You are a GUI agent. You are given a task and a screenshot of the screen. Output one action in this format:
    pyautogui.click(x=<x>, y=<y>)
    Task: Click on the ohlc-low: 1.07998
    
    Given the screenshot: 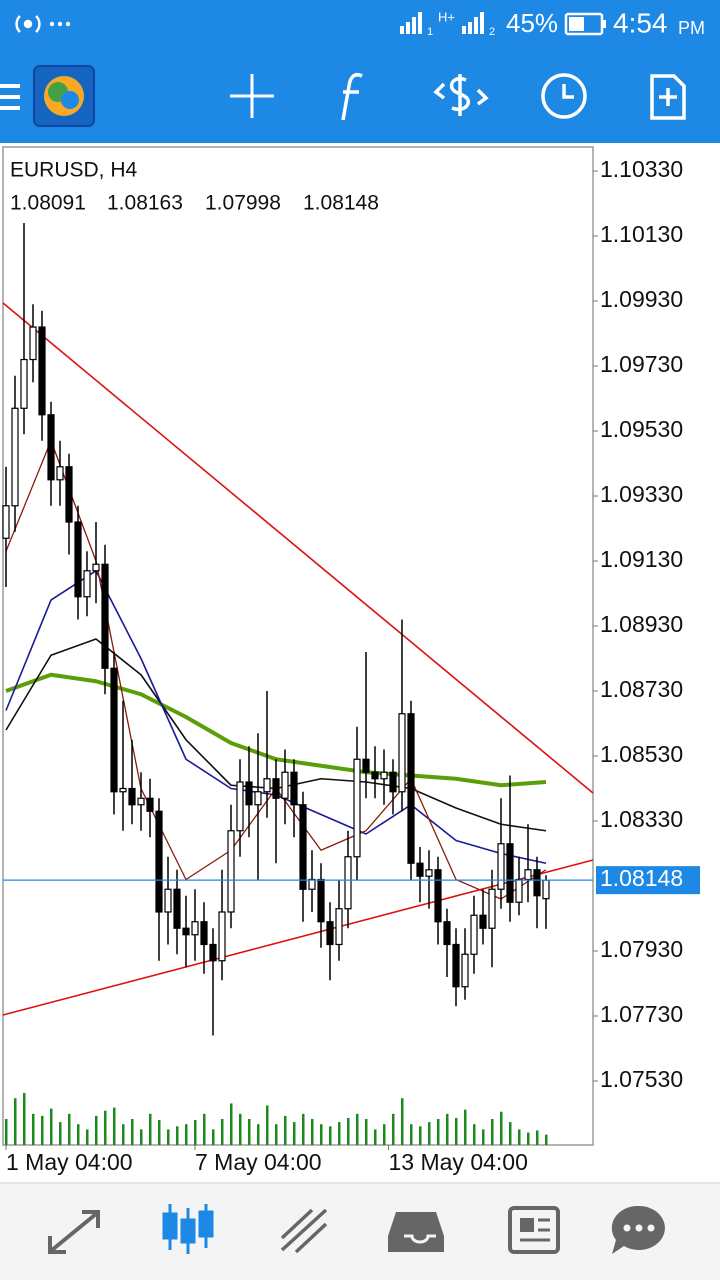 What is the action you would take?
    pyautogui.click(x=243, y=203)
    